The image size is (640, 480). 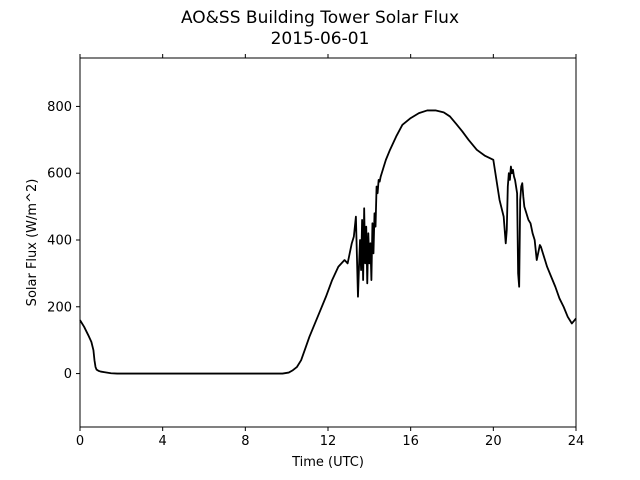 What do you see at coordinates (32, 243) in the screenshot?
I see `y-axis-label: Solar Flux (W/m^2)` at bounding box center [32, 243].